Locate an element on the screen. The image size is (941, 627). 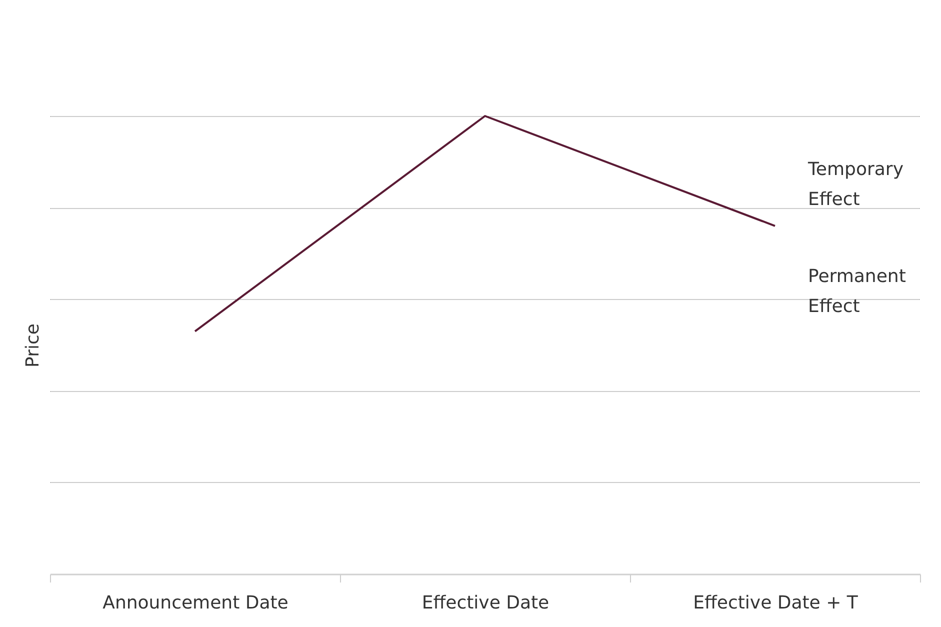
annotation: Temporary Effect is located at coordinates (855, 184).